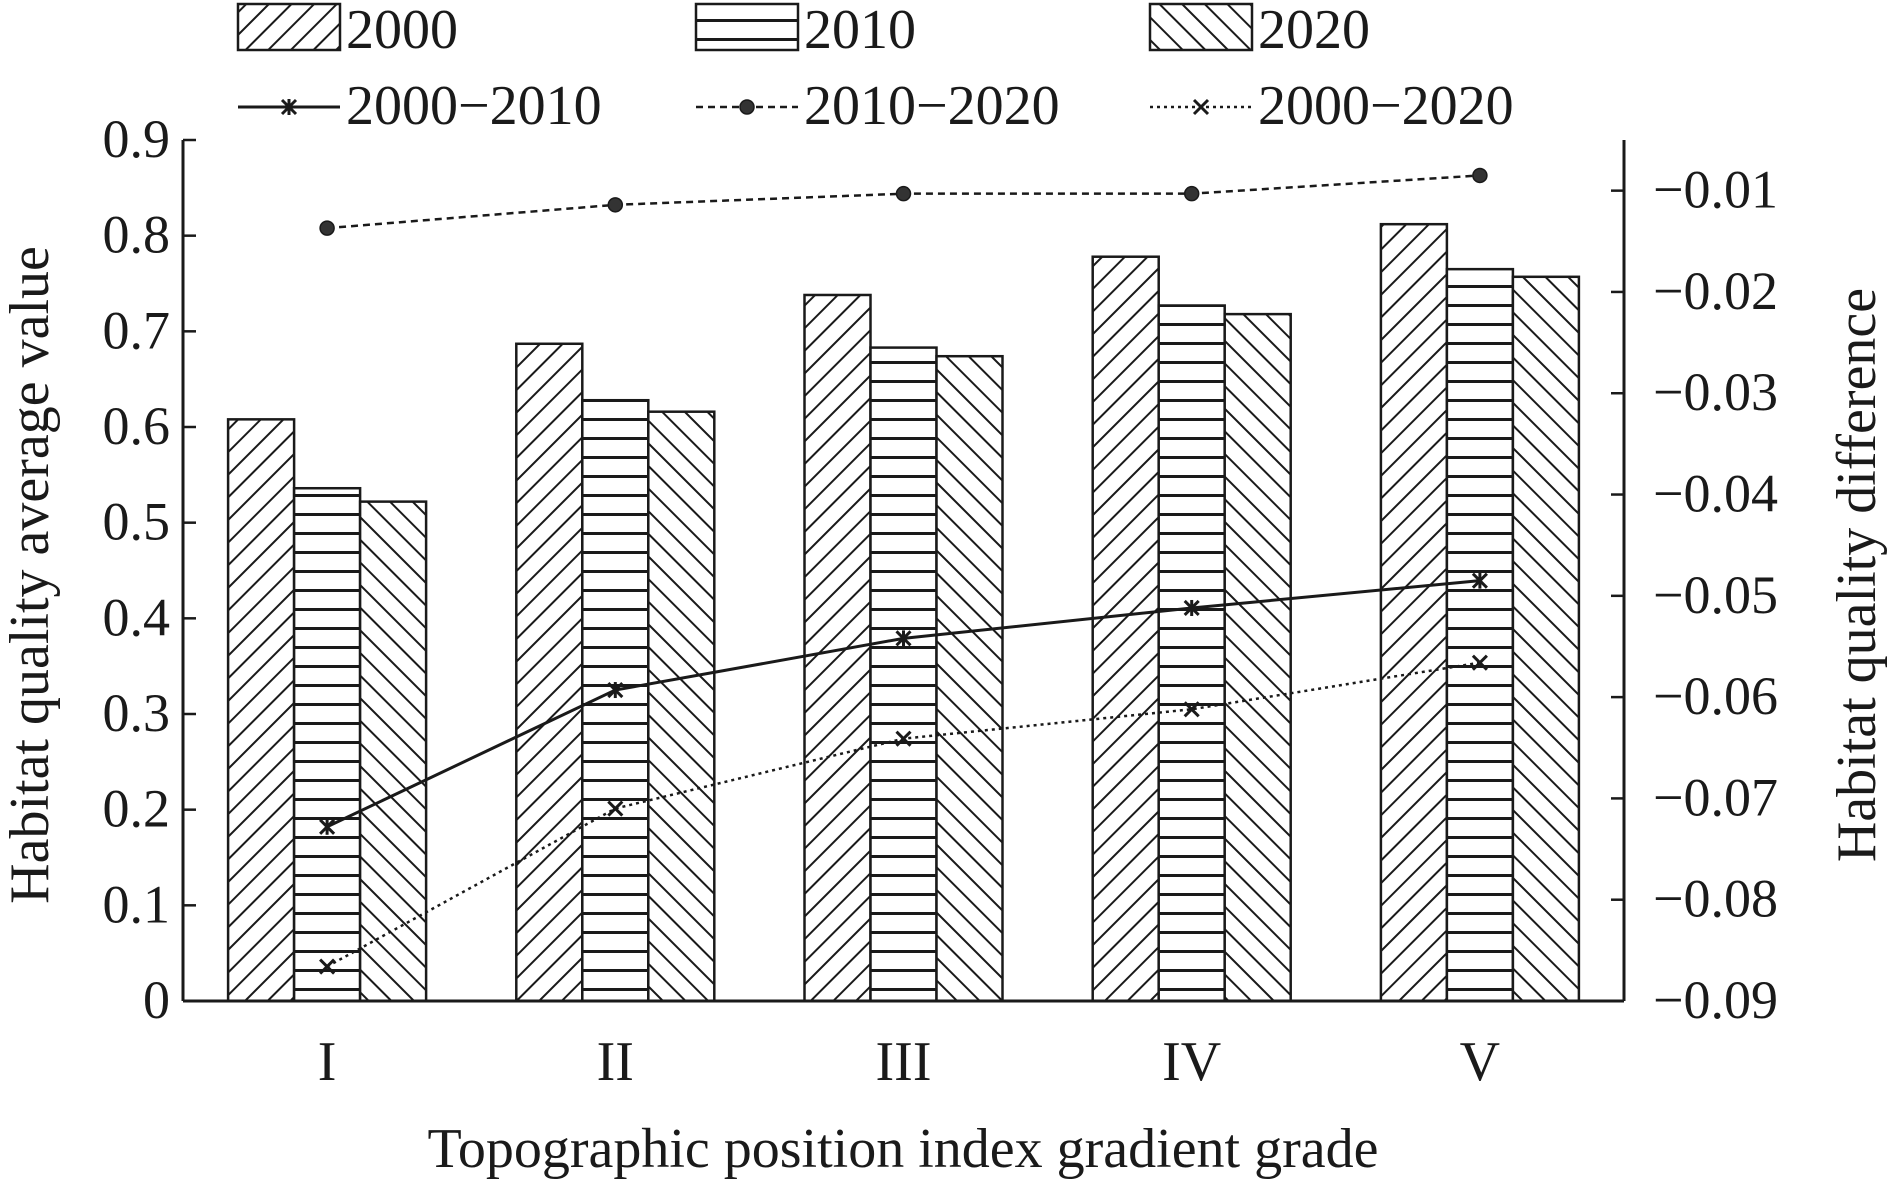  I want to click on right-y-tick-label: −0.08, so click(1715, 899).